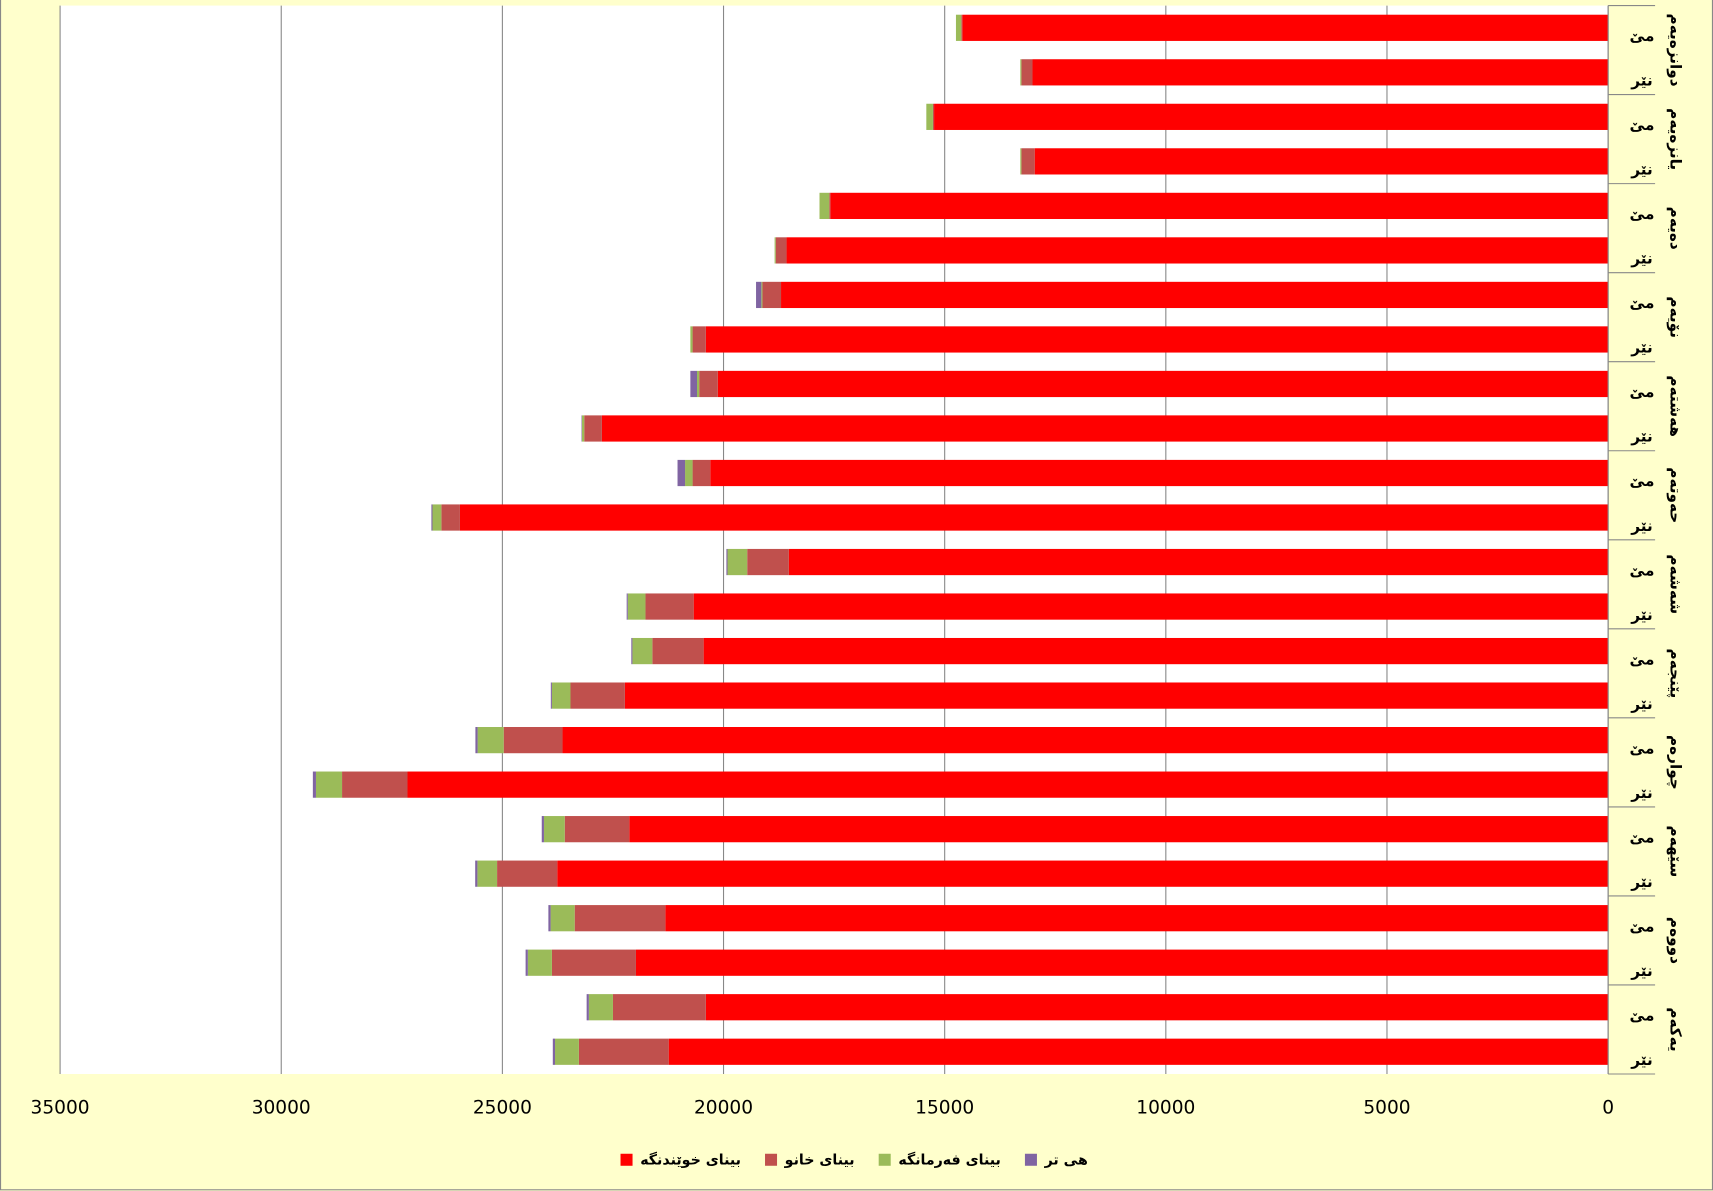  Describe the element at coordinates (1674, 673) in the screenshot. I see `group-label: پێنجەم` at that location.